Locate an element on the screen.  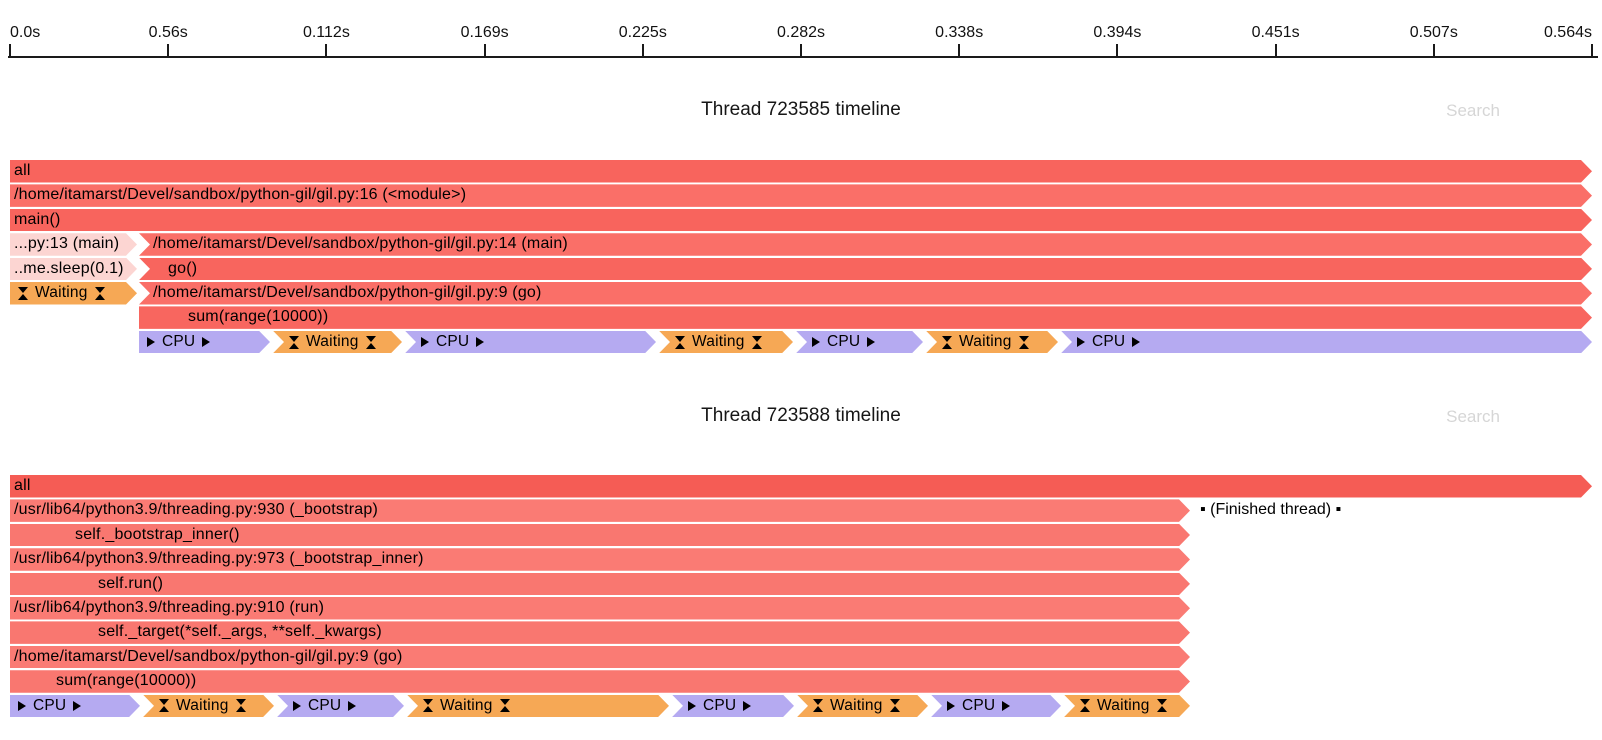
finished-thread-annotation: ▪ (Finished thread) ▪ is located at coordinates (1271, 510).